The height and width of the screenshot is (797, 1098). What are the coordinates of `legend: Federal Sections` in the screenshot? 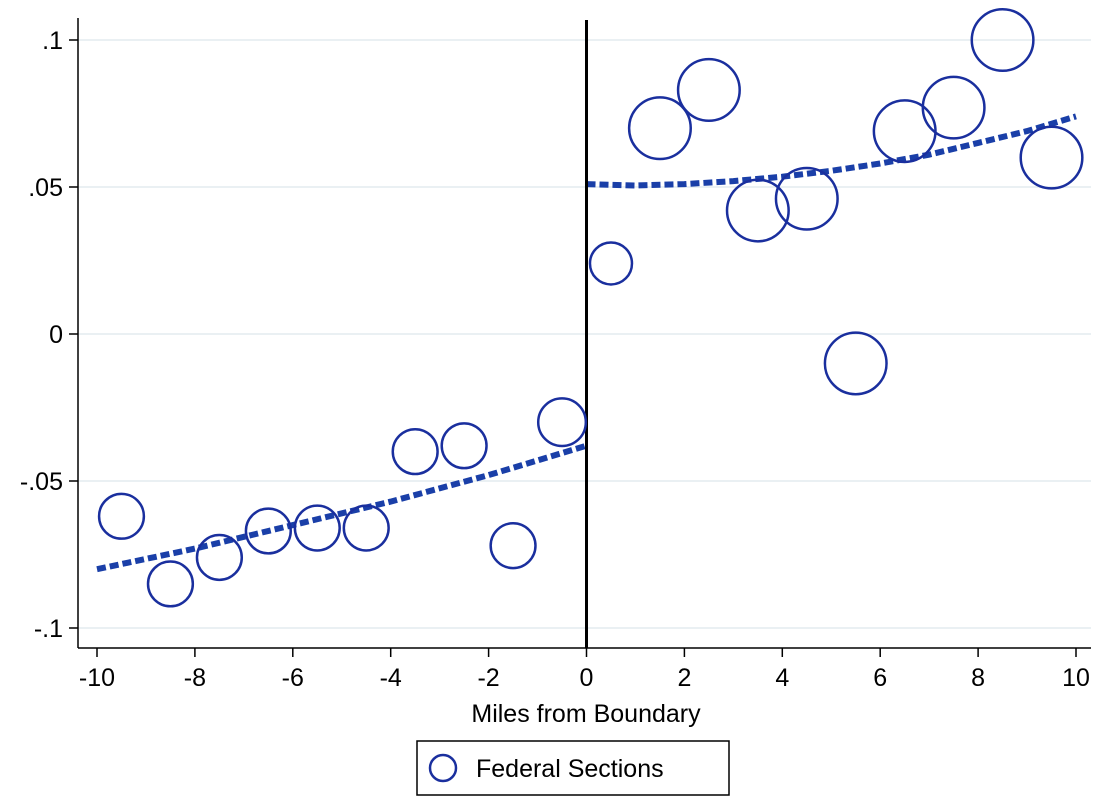 It's located at (573, 768).